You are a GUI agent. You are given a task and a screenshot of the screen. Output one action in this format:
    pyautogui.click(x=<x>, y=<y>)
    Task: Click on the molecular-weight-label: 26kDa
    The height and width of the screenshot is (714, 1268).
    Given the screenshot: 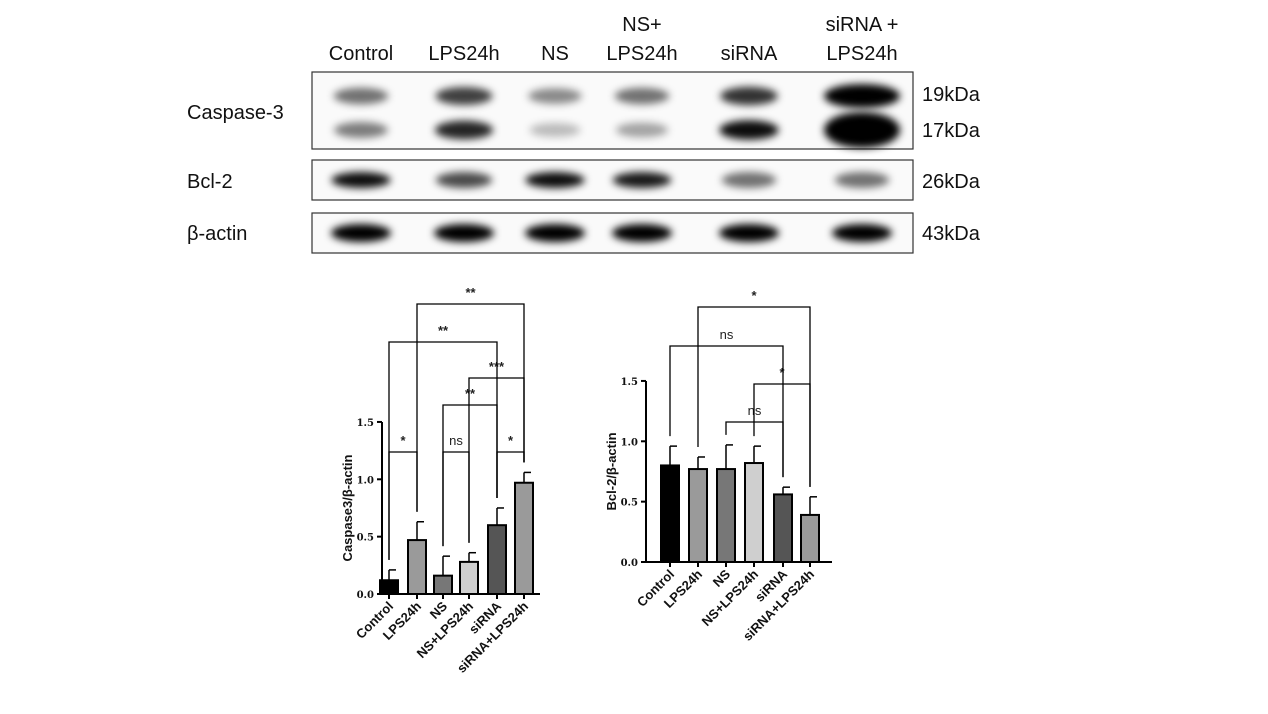 What is the action you would take?
    pyautogui.click(x=951, y=182)
    